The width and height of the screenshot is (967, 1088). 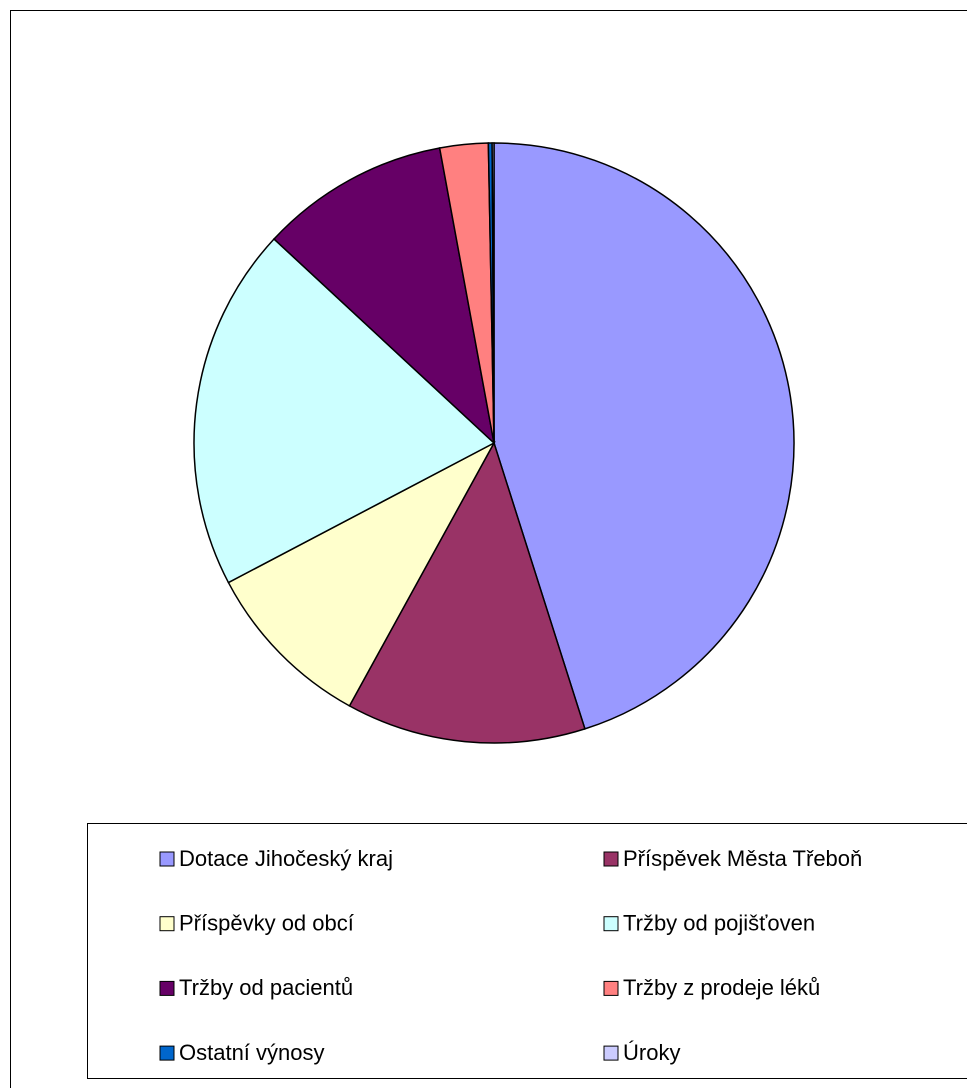 What do you see at coordinates (742, 858) in the screenshot?
I see `legend-label: Příspěvek Města Třeboň` at bounding box center [742, 858].